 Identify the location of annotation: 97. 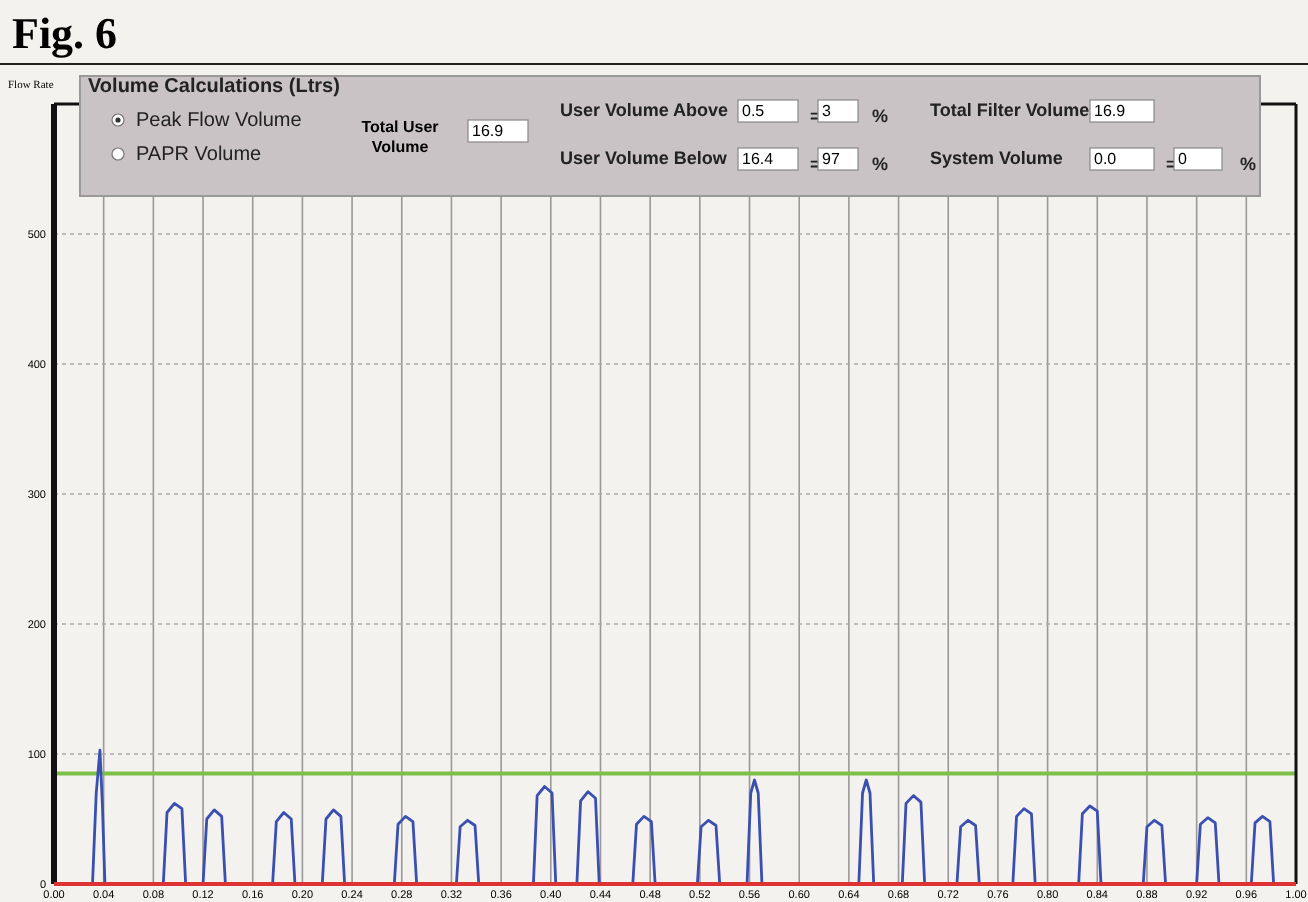
(831, 159).